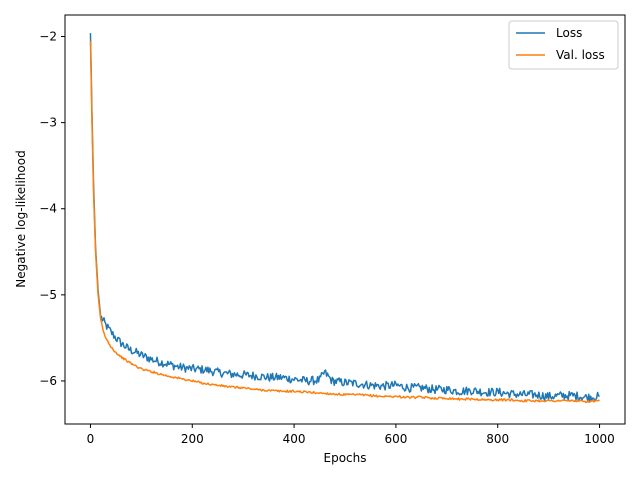 This screenshot has width=640, height=480. I want to click on y-axis-label: Negative log-likelihood, so click(21, 218).